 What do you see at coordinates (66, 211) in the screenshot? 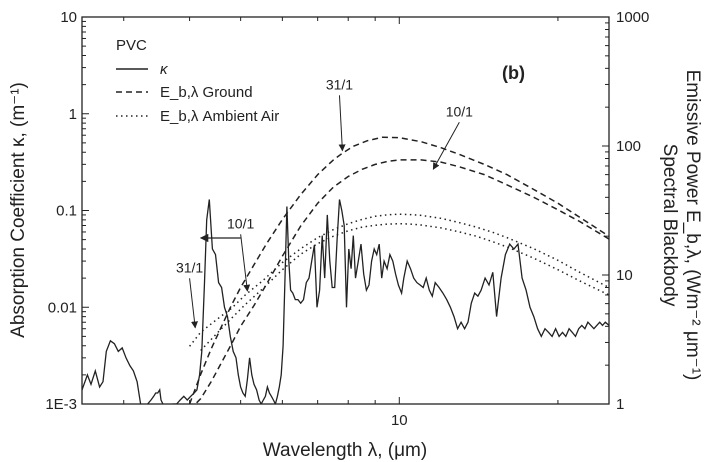
I see `y-left-tick-label: 0.1` at bounding box center [66, 211].